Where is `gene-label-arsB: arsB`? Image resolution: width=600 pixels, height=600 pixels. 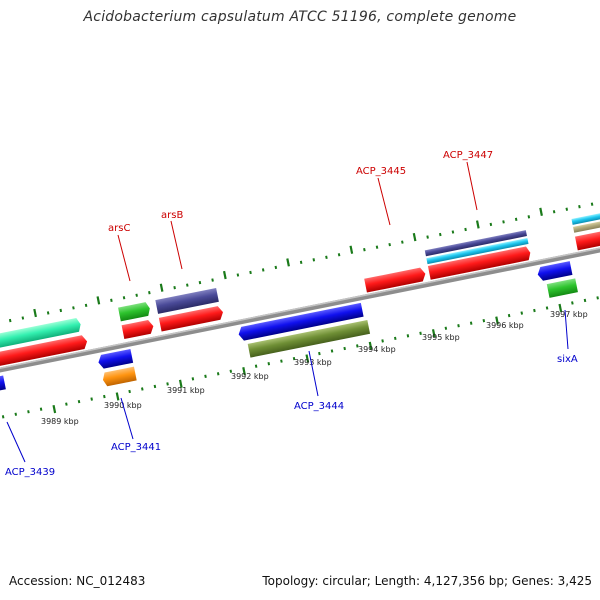 gene-label-arsB: arsB is located at coordinates (172, 215).